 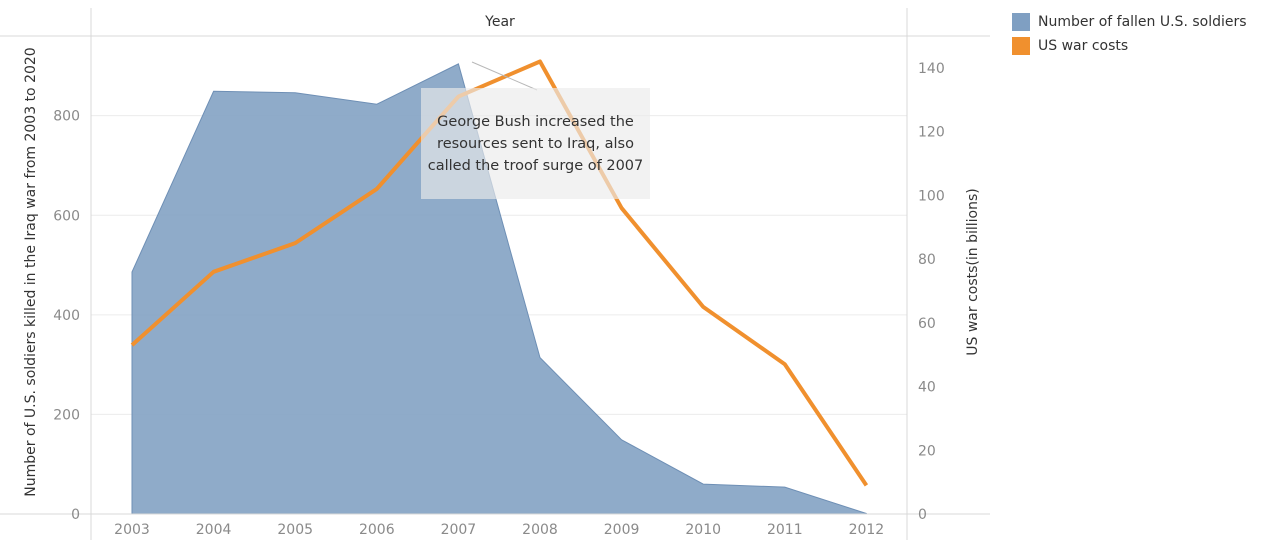 I want to click on x-tick-label: 2012, so click(x=867, y=530).